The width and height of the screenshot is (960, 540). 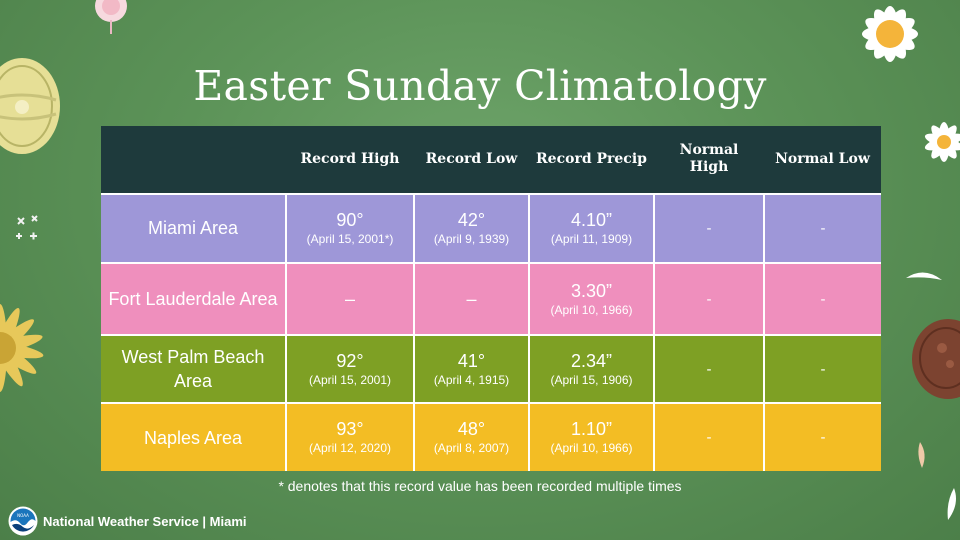 I want to click on record-precip-date: (April 11, 1909), so click(x=591, y=238).